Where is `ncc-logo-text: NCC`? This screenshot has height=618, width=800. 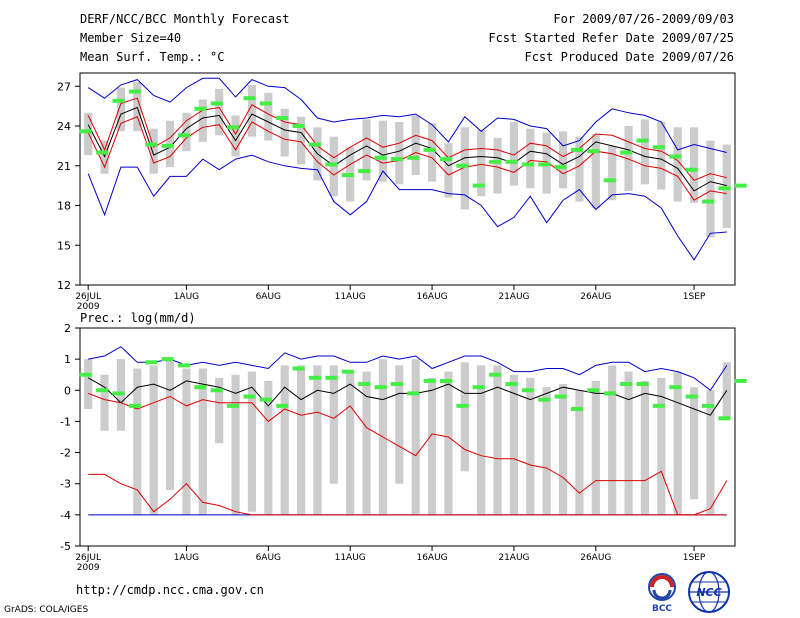
ncc-logo-text: NCC is located at coordinates (708, 592).